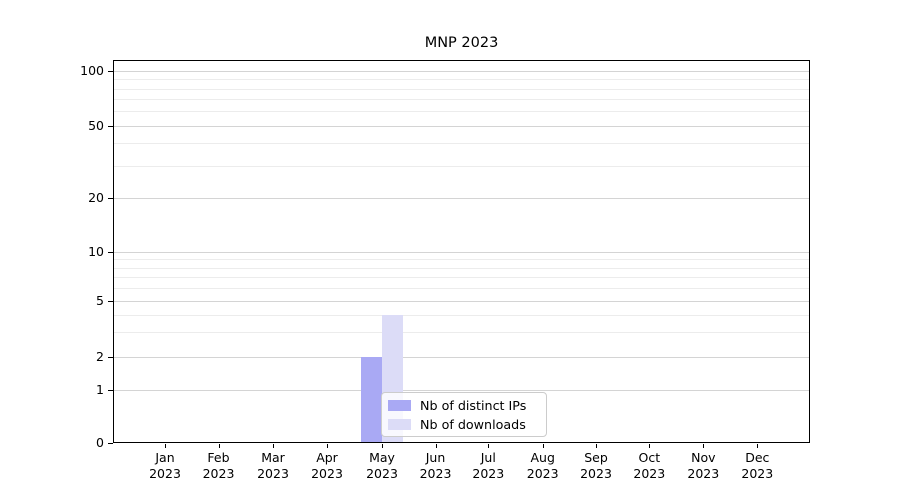 The width and height of the screenshot is (900, 500). I want to click on x-tick-label-line: Dec, so click(757, 457).